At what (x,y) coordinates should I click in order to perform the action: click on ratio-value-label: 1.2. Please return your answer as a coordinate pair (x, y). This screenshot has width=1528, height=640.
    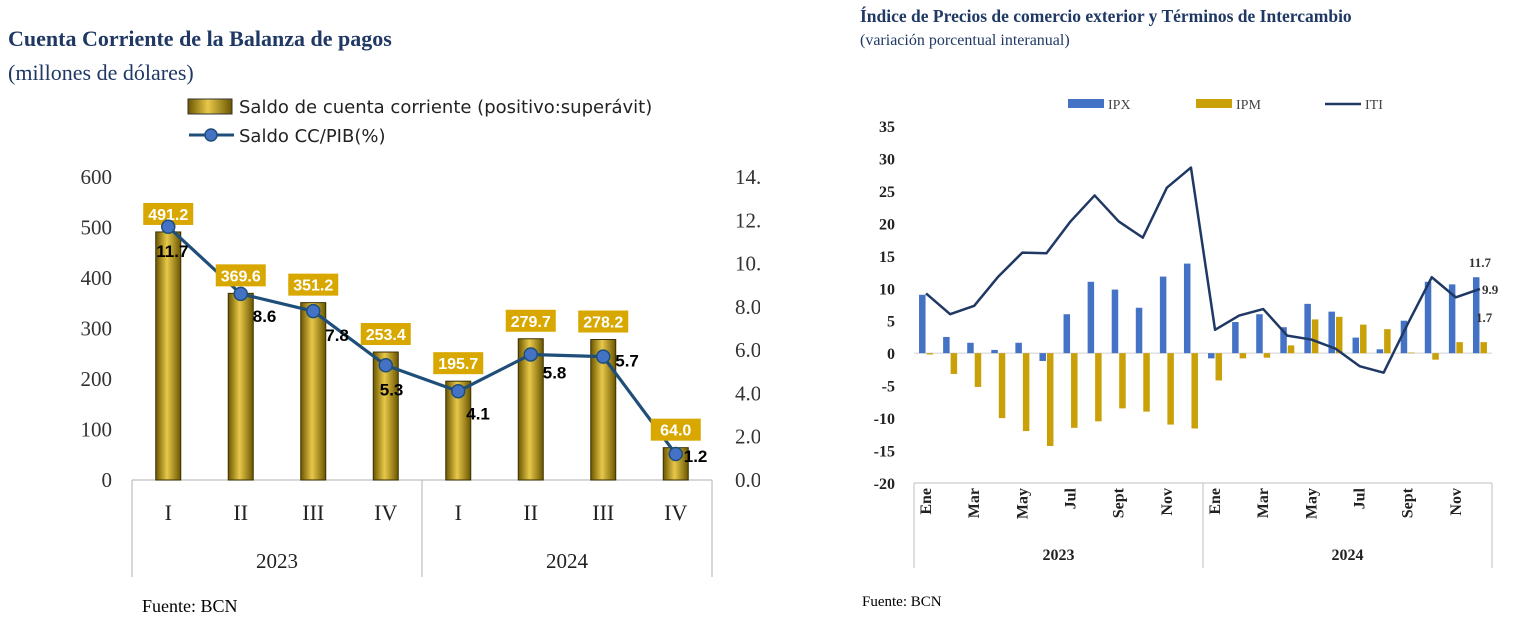
    Looking at the image, I should click on (696, 456).